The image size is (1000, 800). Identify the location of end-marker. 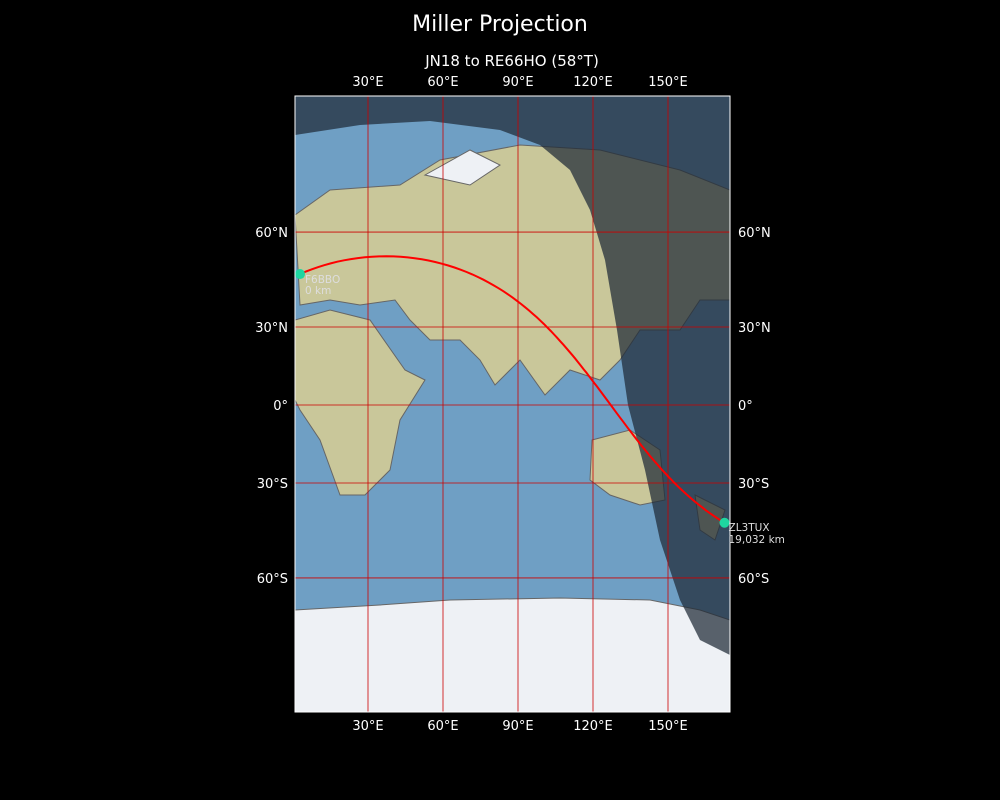
(724, 522).